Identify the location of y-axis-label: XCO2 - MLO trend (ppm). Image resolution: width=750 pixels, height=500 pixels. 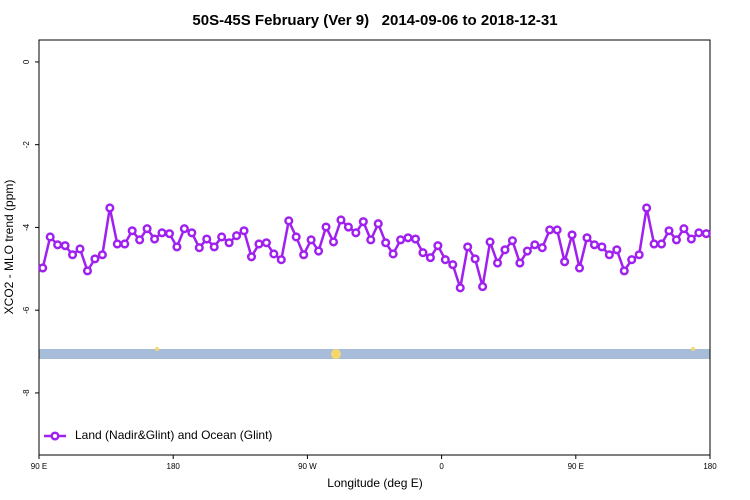
(9, 247).